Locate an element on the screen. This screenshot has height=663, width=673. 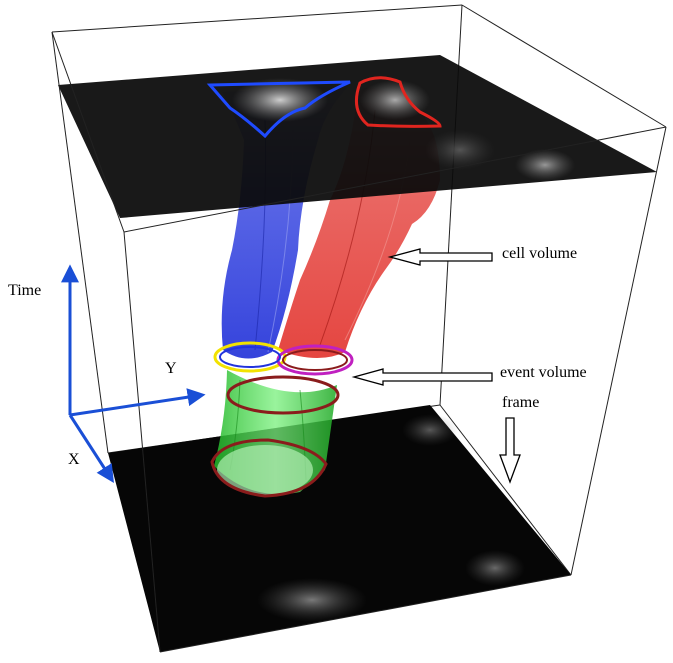
cell-volume-arrow is located at coordinates (440, 257).